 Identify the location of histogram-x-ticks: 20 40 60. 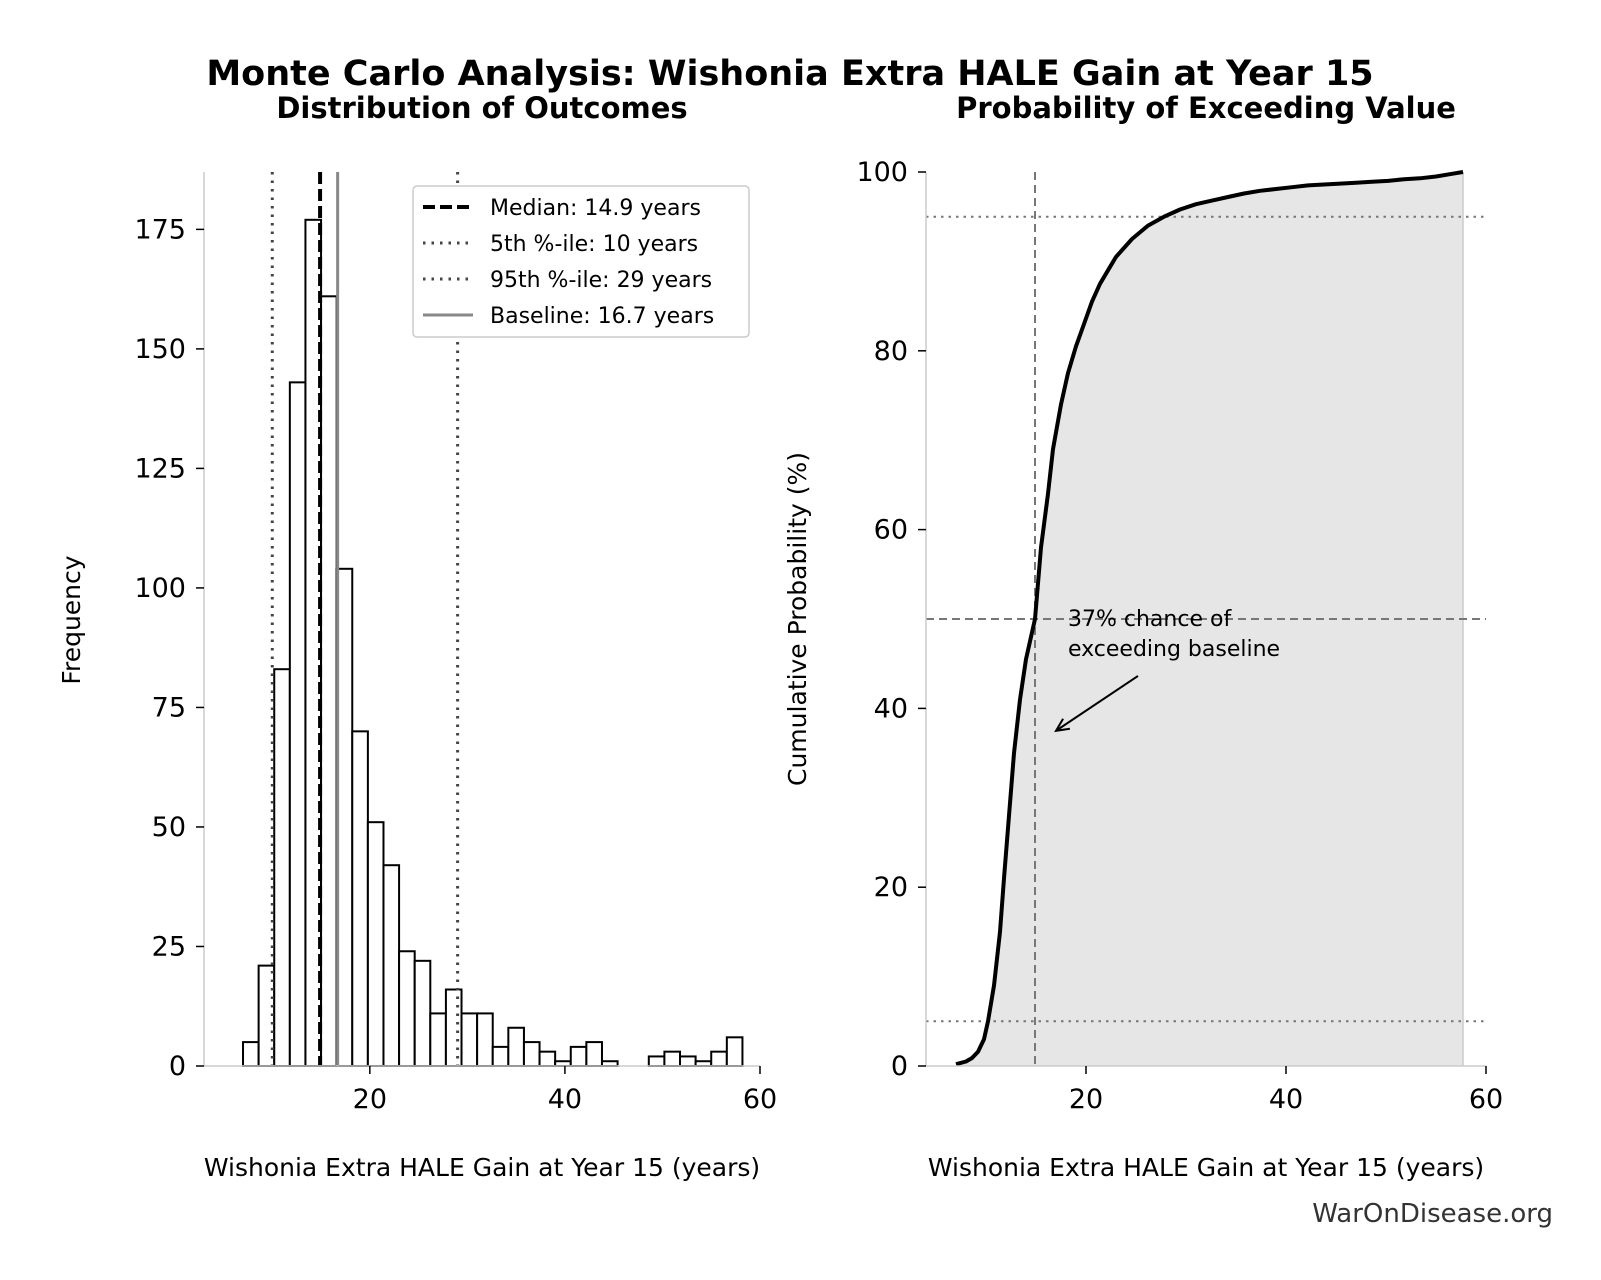
(565, 1090).